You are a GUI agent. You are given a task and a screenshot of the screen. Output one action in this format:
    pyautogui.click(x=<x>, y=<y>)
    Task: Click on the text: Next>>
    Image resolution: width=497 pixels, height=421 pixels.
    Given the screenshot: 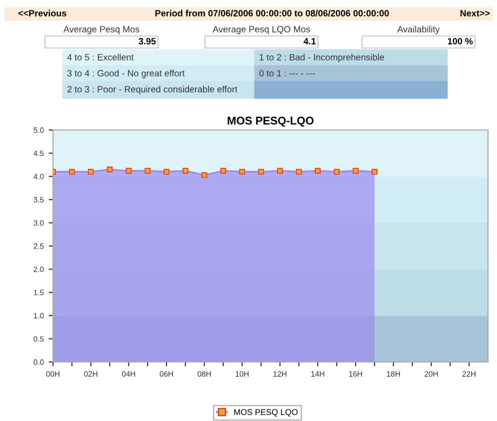 What is the action you would take?
    pyautogui.click(x=475, y=13)
    